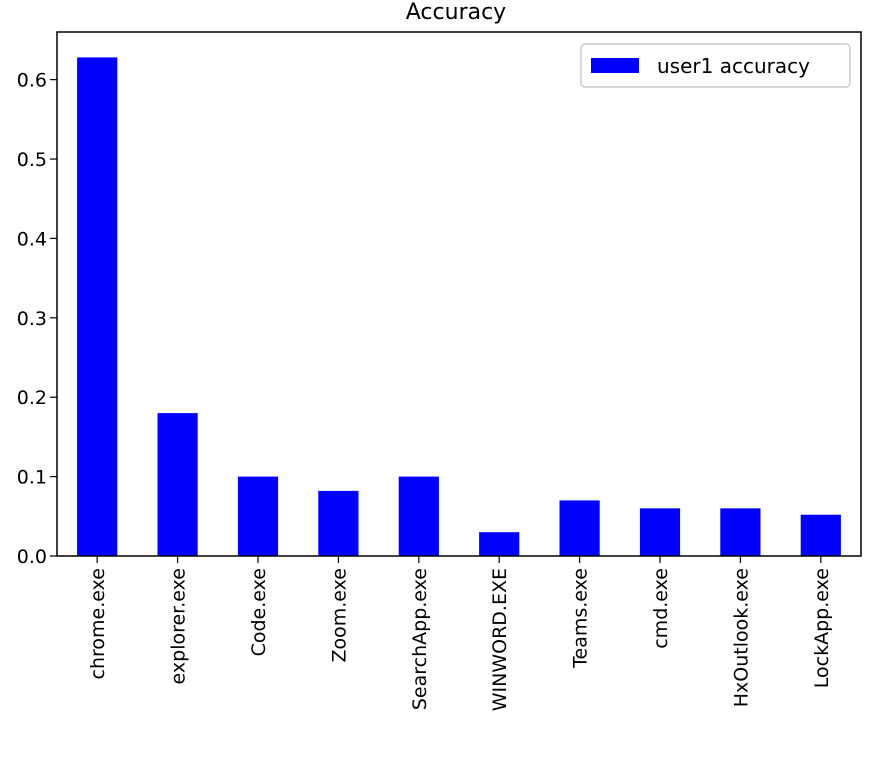 The width and height of the screenshot is (870, 764). Describe the element at coordinates (32, 478) in the screenshot. I see `y-tick-label: 0.1` at that location.